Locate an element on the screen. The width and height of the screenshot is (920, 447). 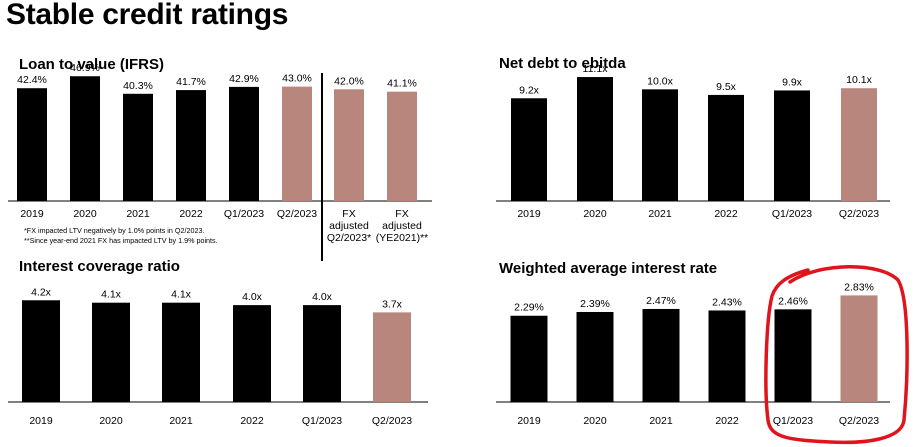
netdebt-value-label-3: 9.5x is located at coordinates (726, 87).